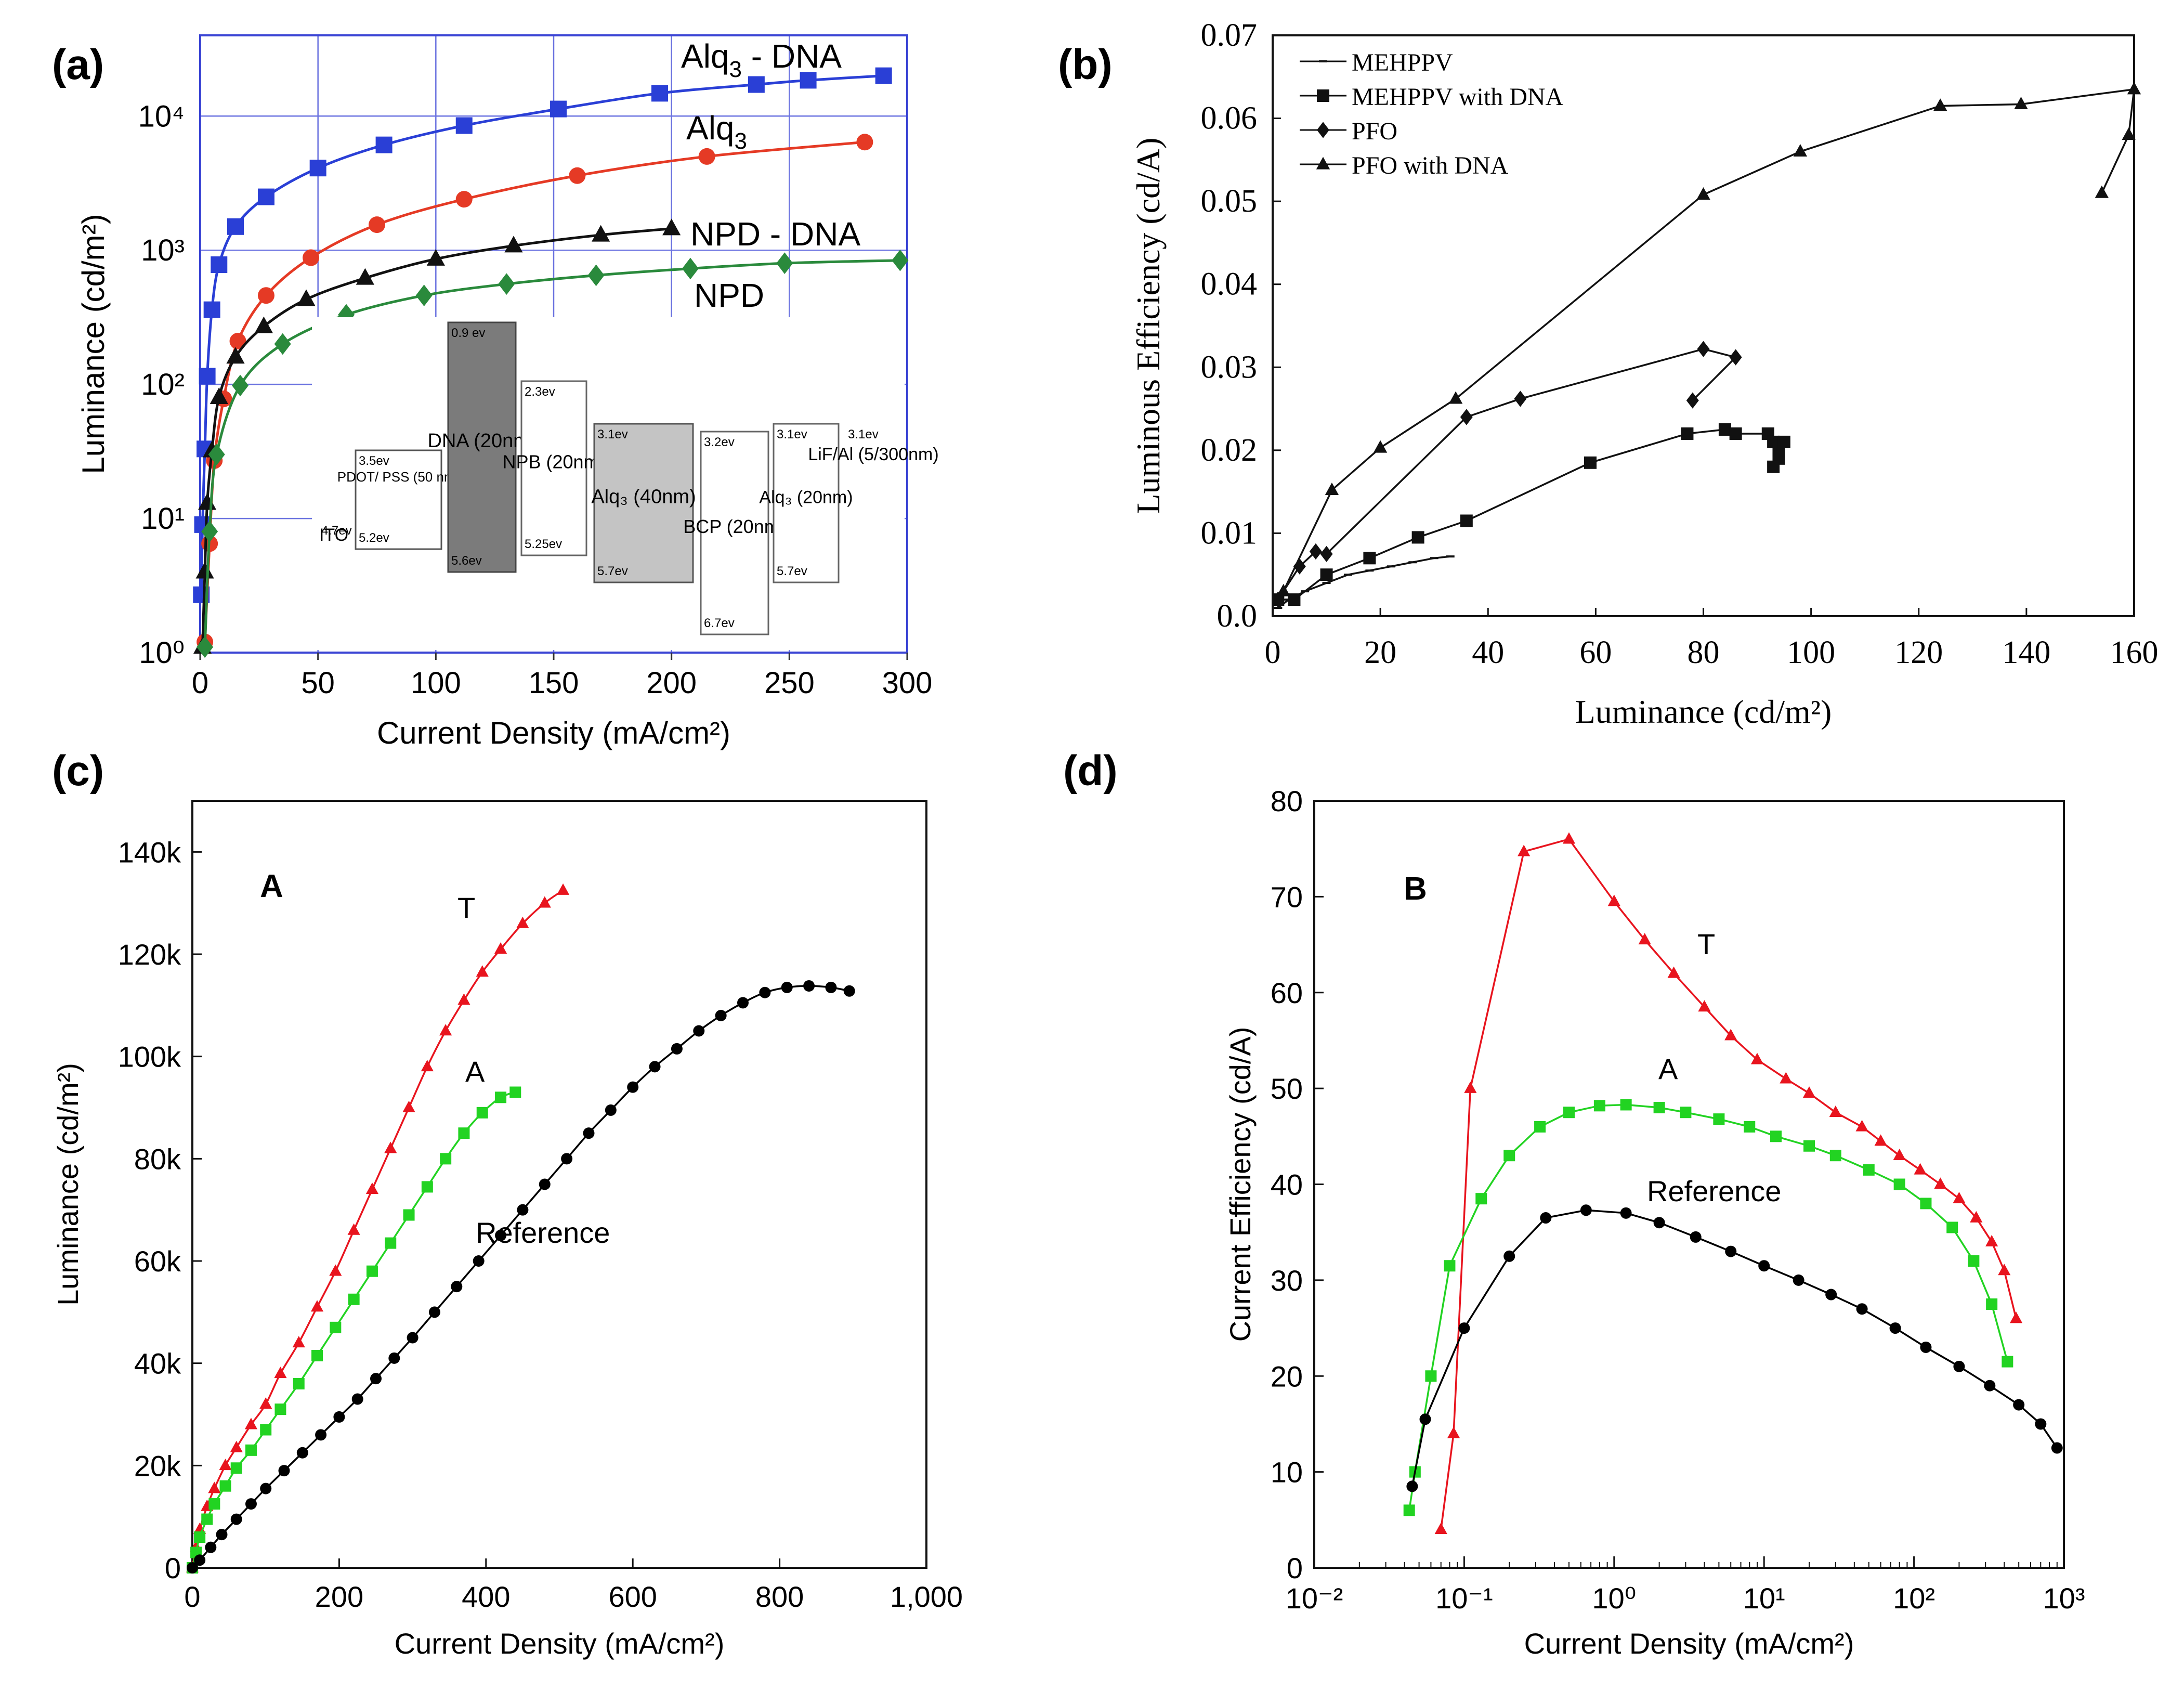 The width and height of the screenshot is (2184, 1690). Describe the element at coordinates (1287, 1377) in the screenshot. I see `y-tick-label-d-2: 20` at that location.